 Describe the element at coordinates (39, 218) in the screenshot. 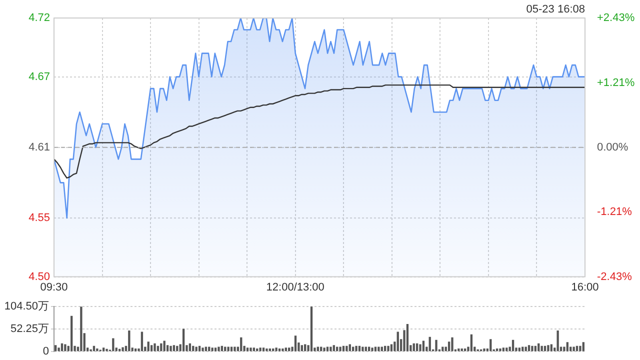

I see `y-tick-label: 4.55` at that location.